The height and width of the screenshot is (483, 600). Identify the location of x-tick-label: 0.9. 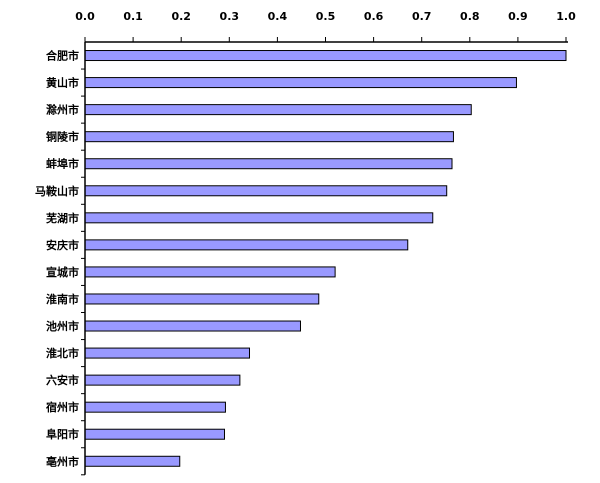
(518, 16).